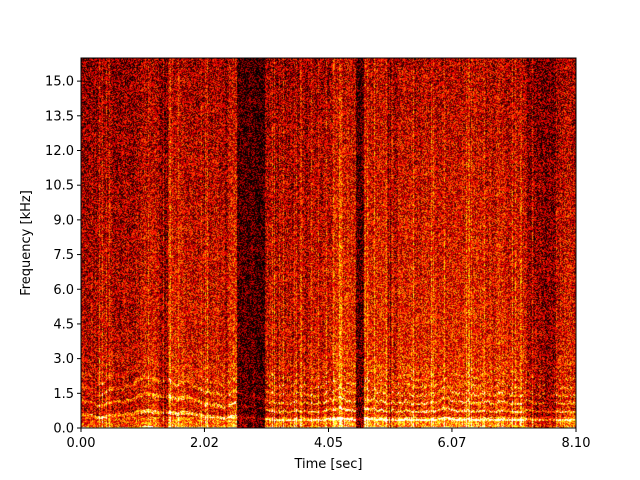 The height and width of the screenshot is (480, 640). What do you see at coordinates (59, 151) in the screenshot?
I see `y-tick-label: 12.0` at bounding box center [59, 151].